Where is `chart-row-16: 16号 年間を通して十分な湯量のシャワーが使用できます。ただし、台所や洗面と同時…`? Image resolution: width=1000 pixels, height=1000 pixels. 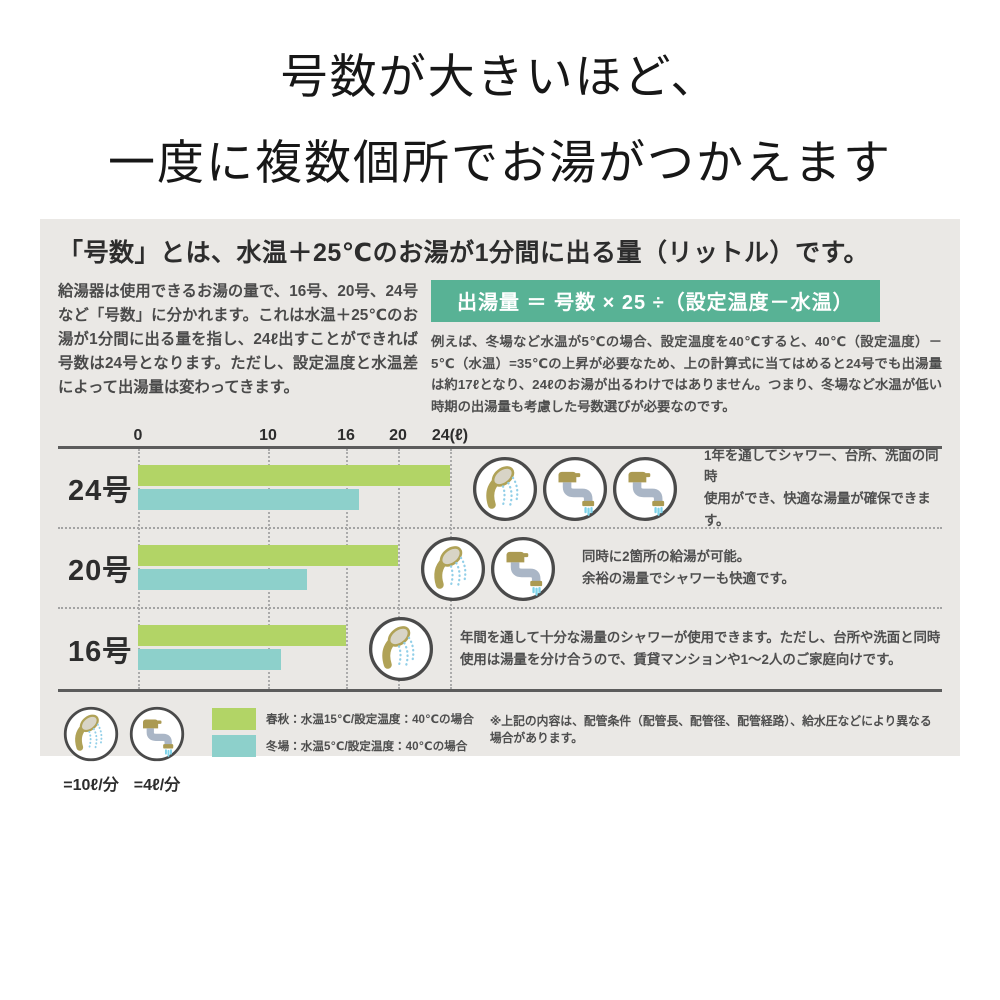 chart-row-16: 16号 年間を通して十分な湯量のシャワーが使用できます。ただし、台所や洗面と同時… is located at coordinates (500, 649).